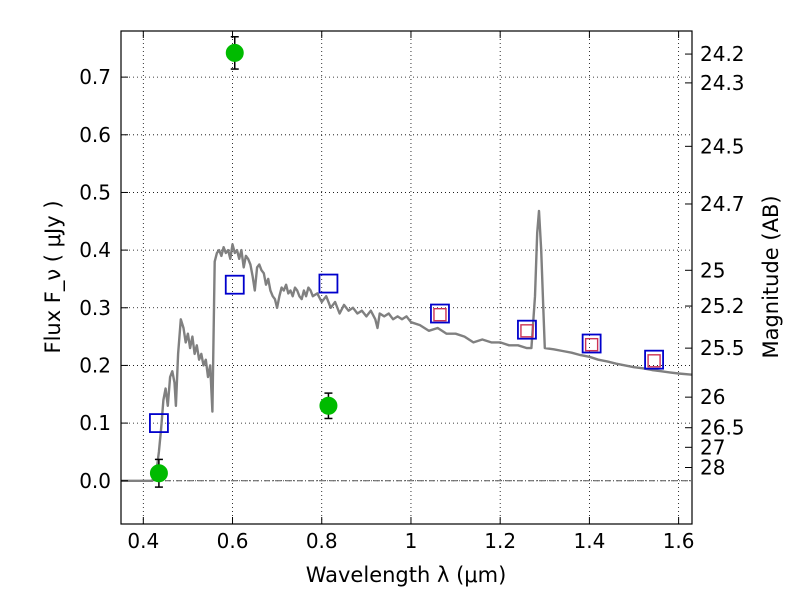  What do you see at coordinates (95, 308) in the screenshot?
I see `y-tick-label: 0.3` at bounding box center [95, 308].